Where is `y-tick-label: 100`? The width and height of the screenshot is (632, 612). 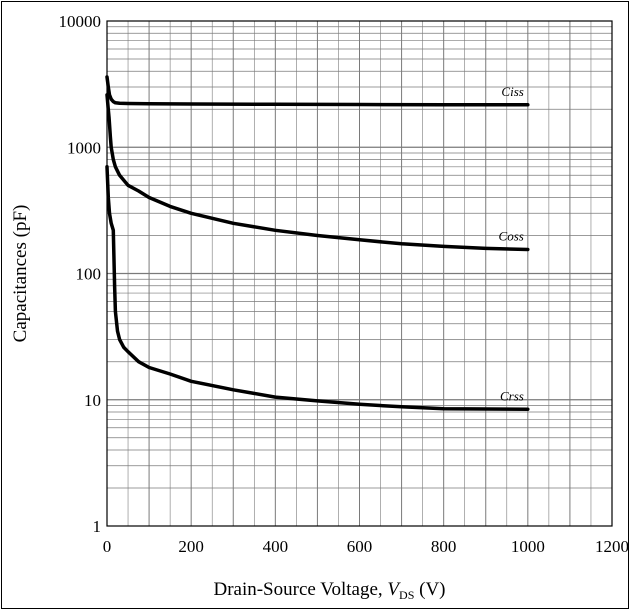 y-tick-label: 100 is located at coordinates (89, 274).